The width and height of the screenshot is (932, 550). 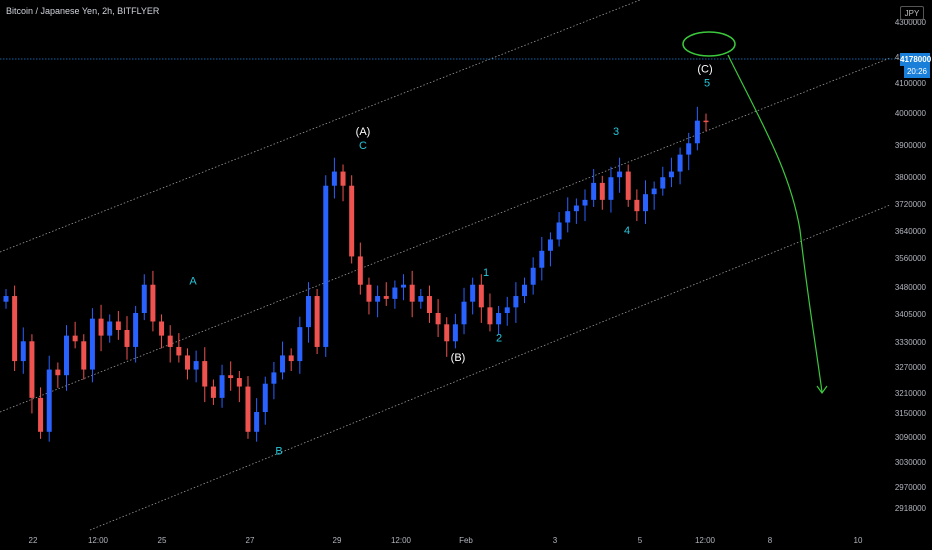 What do you see at coordinates (250, 540) in the screenshot?
I see `time-axis-label: 27` at bounding box center [250, 540].